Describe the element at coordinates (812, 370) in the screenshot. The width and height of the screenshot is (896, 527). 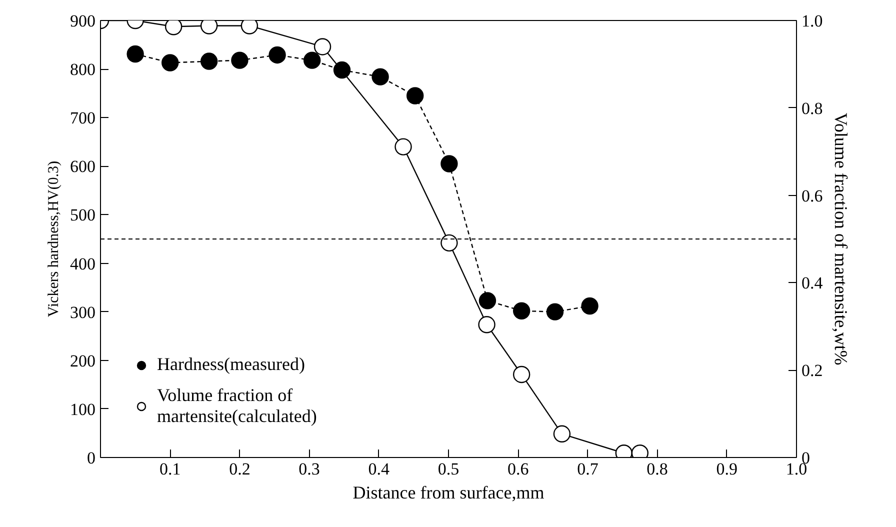
I see `y2-tick-label: 0.2` at that location.